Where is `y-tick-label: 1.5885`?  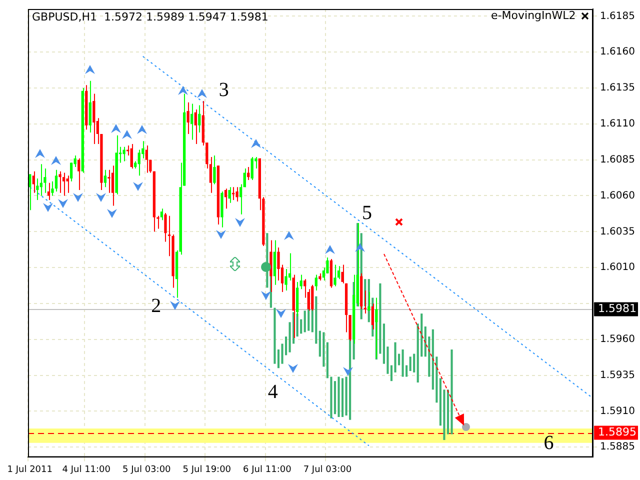 y-tick-label: 1.5885 is located at coordinates (618, 447).